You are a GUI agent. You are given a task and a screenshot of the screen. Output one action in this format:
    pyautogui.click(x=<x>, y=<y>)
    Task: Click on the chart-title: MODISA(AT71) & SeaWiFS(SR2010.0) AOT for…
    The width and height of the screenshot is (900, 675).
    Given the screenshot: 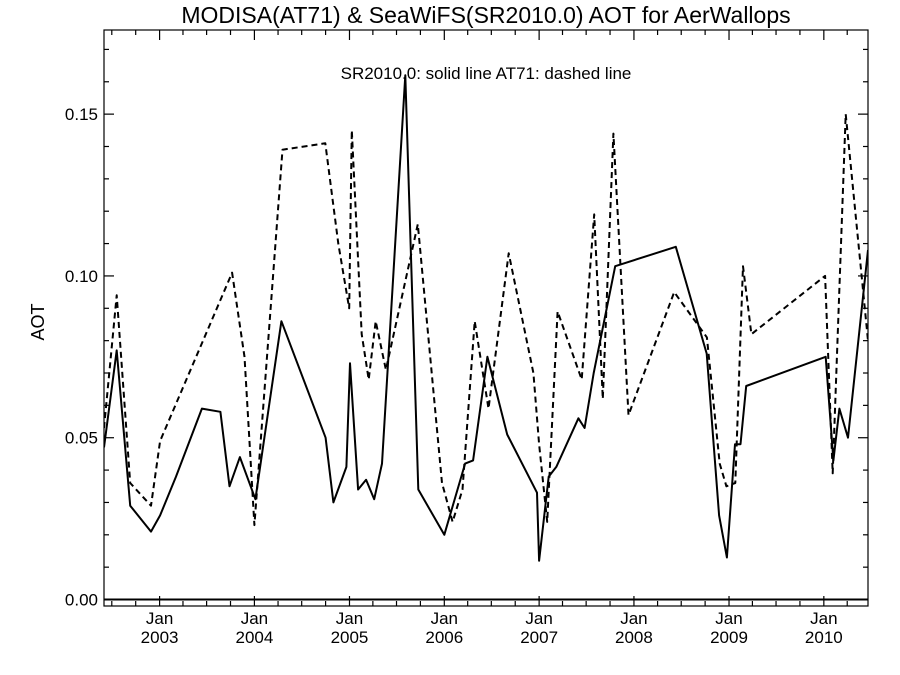 What is the action you would take?
    pyautogui.click(x=485, y=15)
    